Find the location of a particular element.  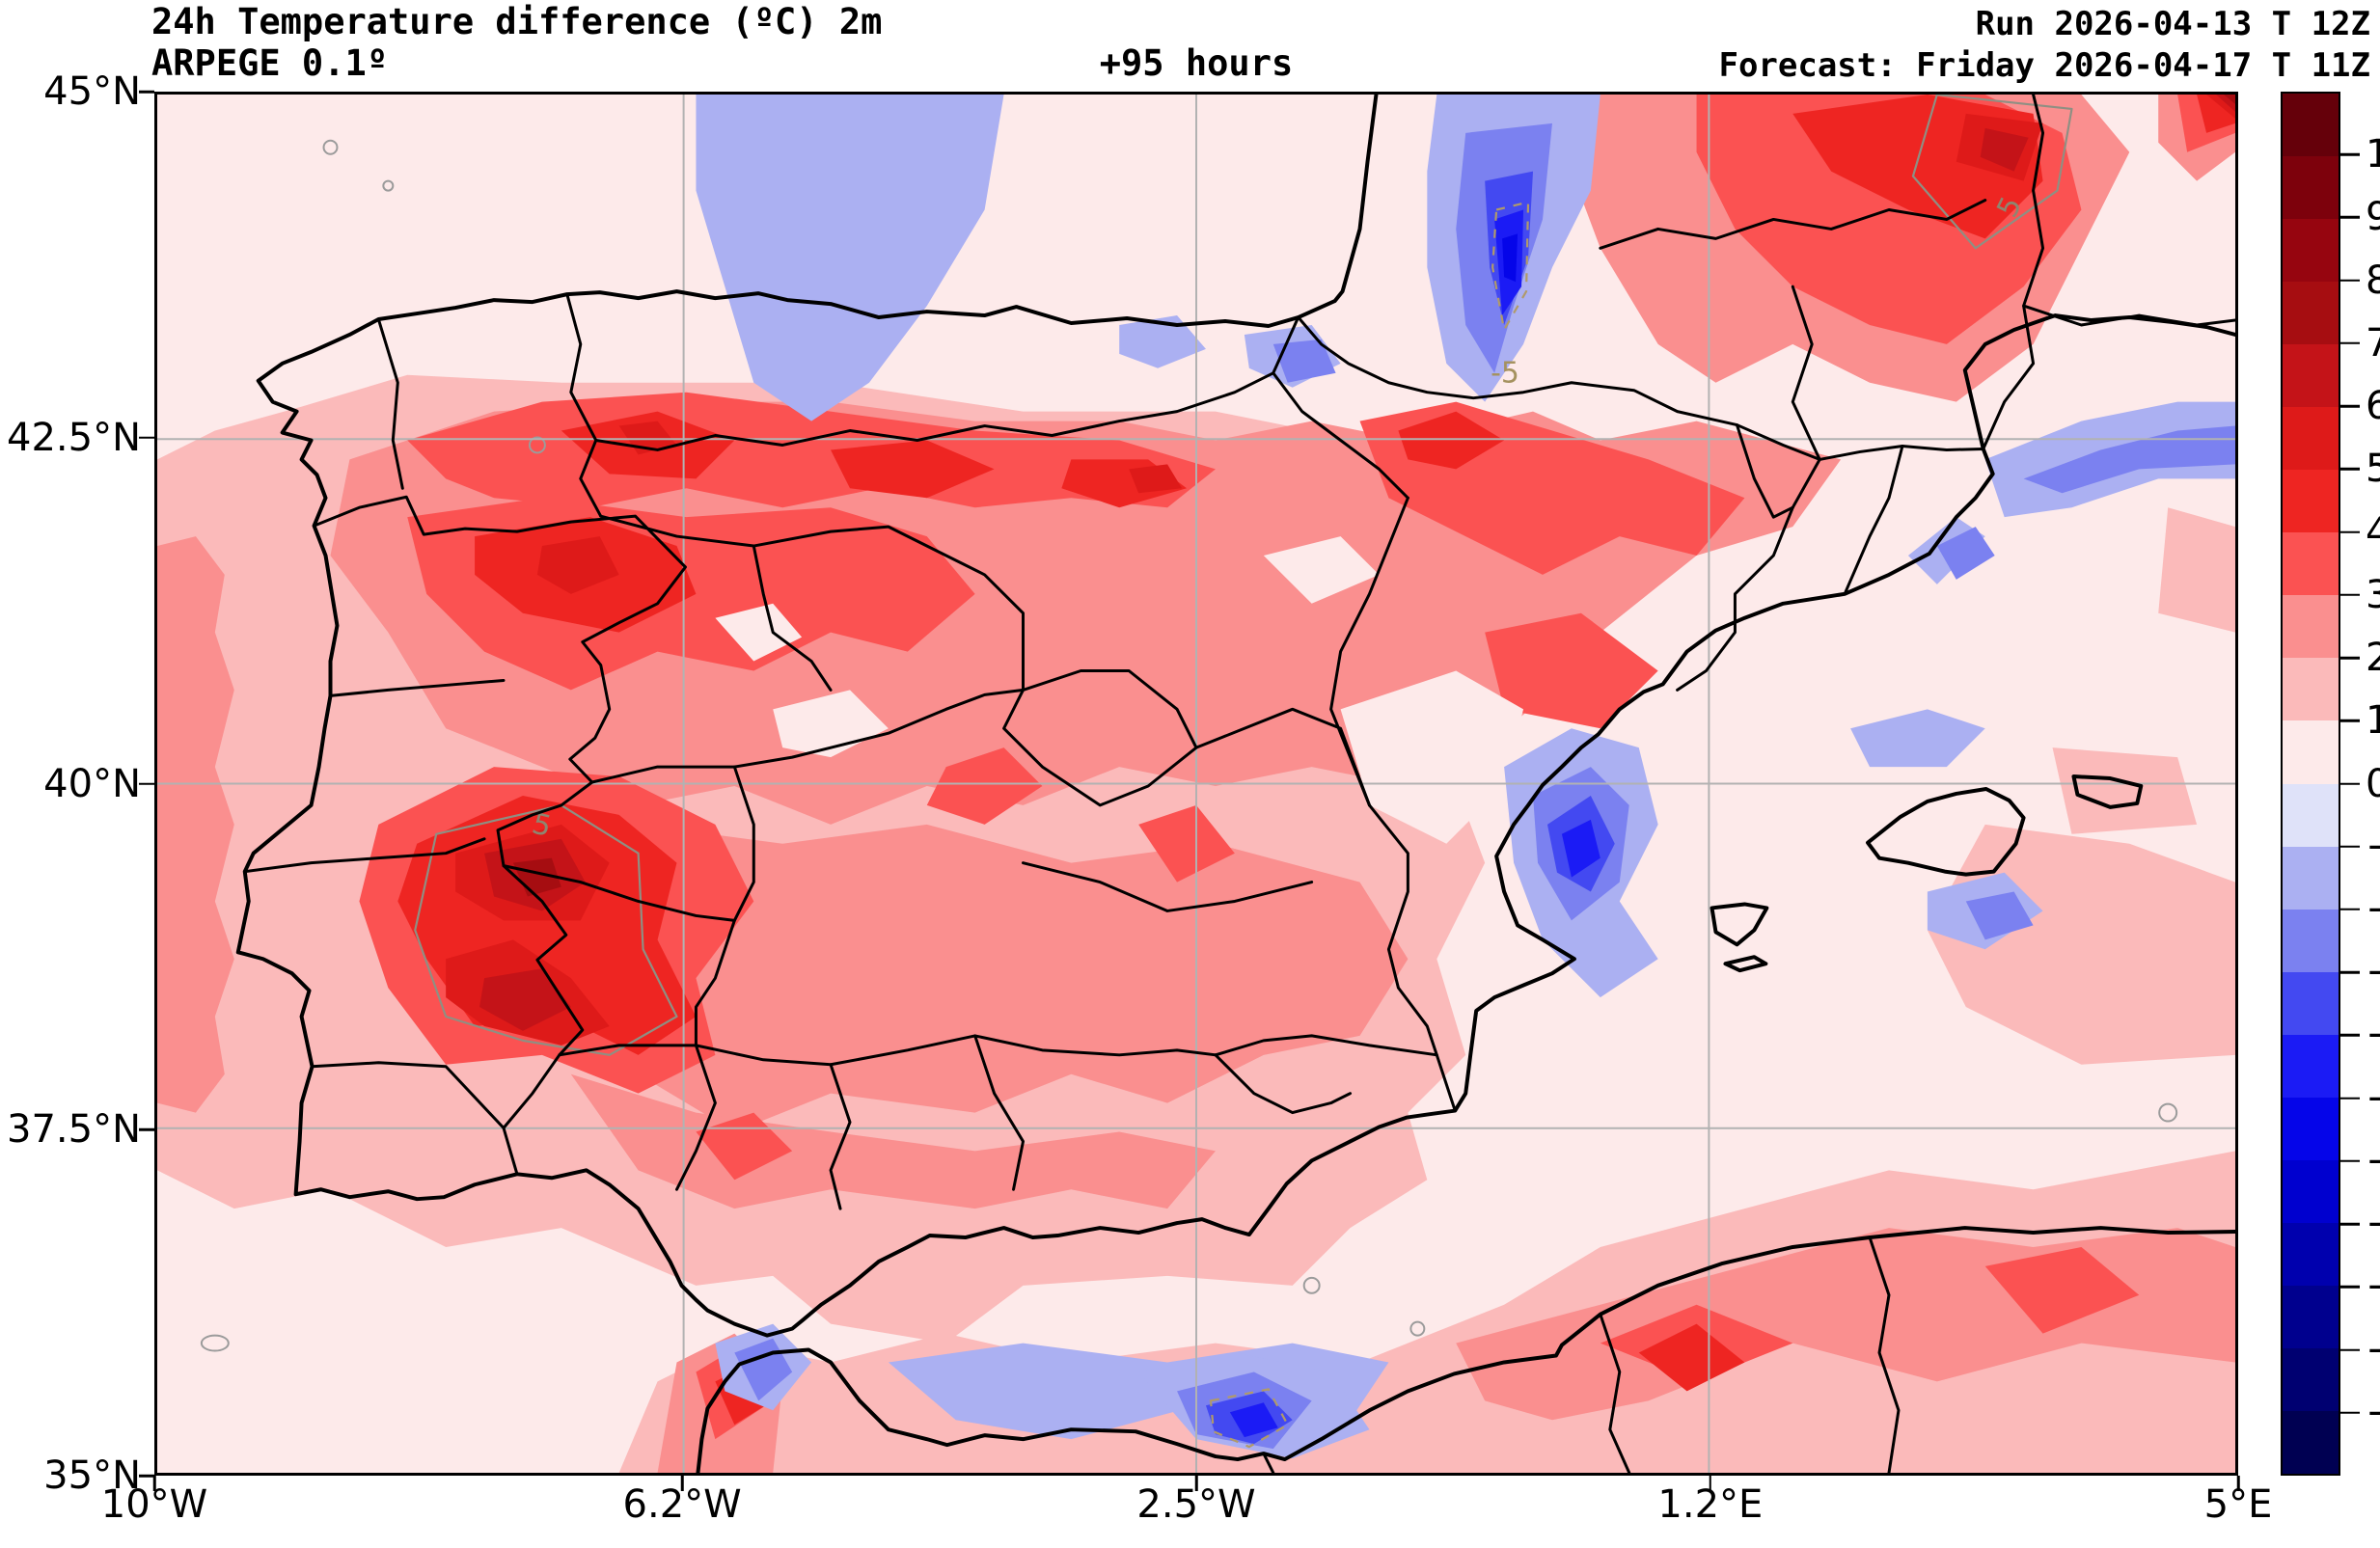

band-m3-coast-dot is located at coordinates (1304, 361).